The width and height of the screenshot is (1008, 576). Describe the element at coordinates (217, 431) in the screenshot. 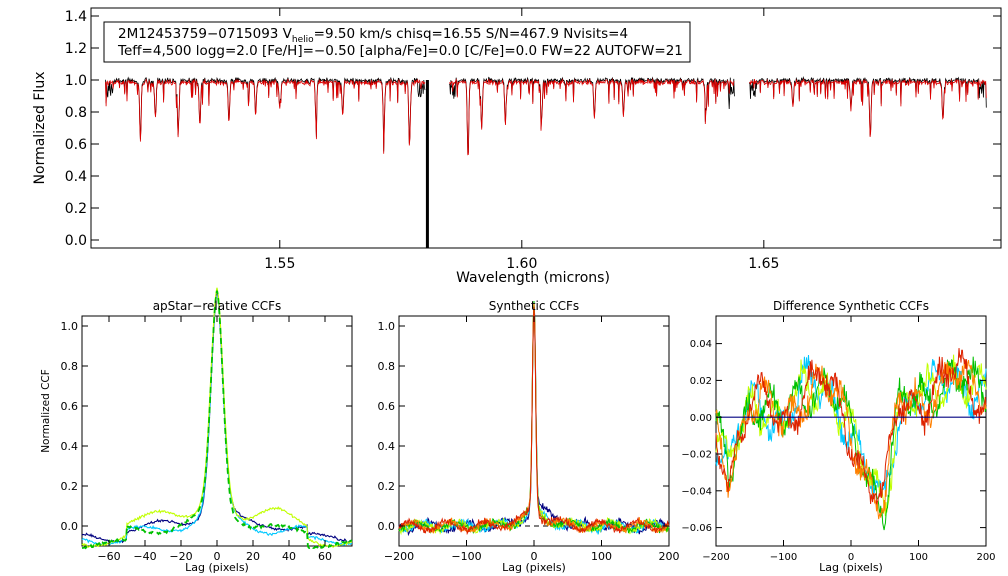

I see `apstar-ccf-frame` at that location.